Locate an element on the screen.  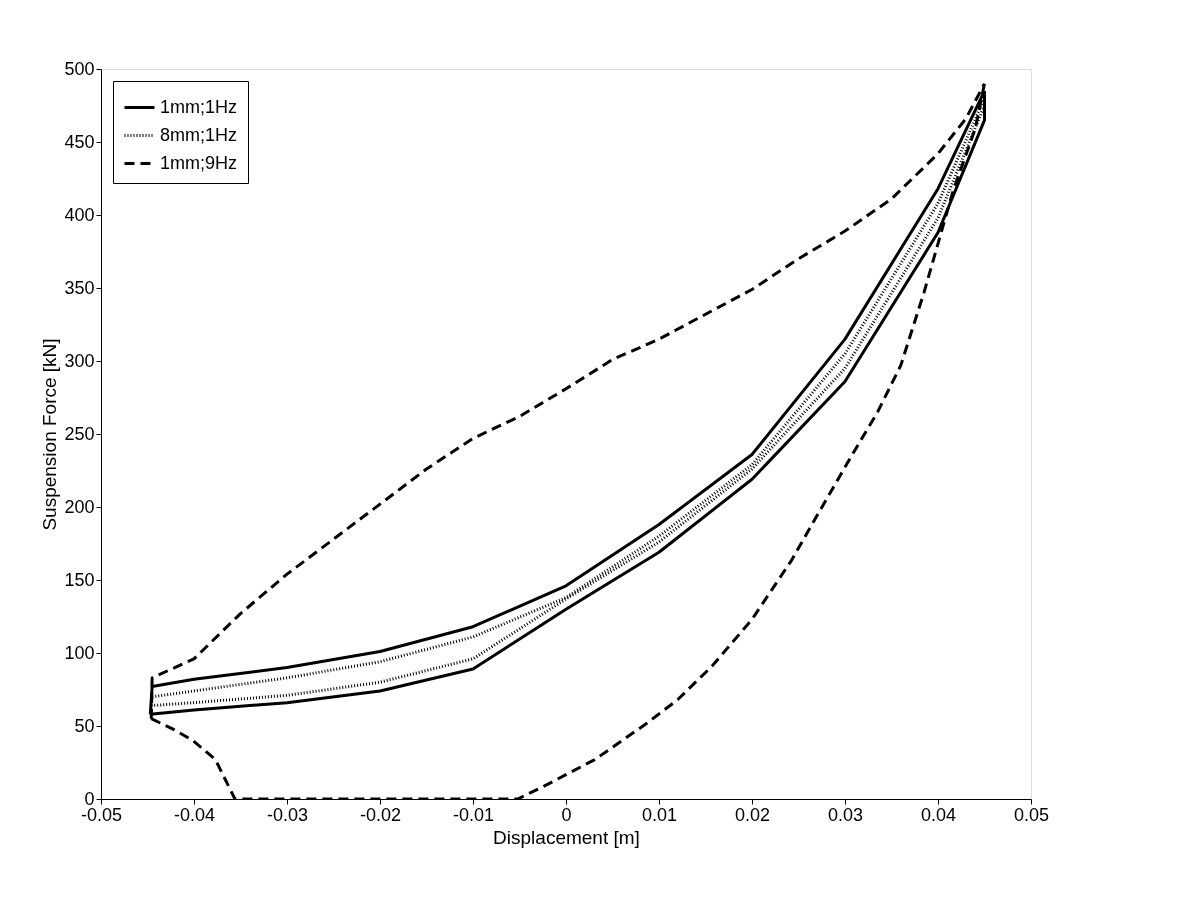
y-tick-label: 300 is located at coordinates (79, 360).